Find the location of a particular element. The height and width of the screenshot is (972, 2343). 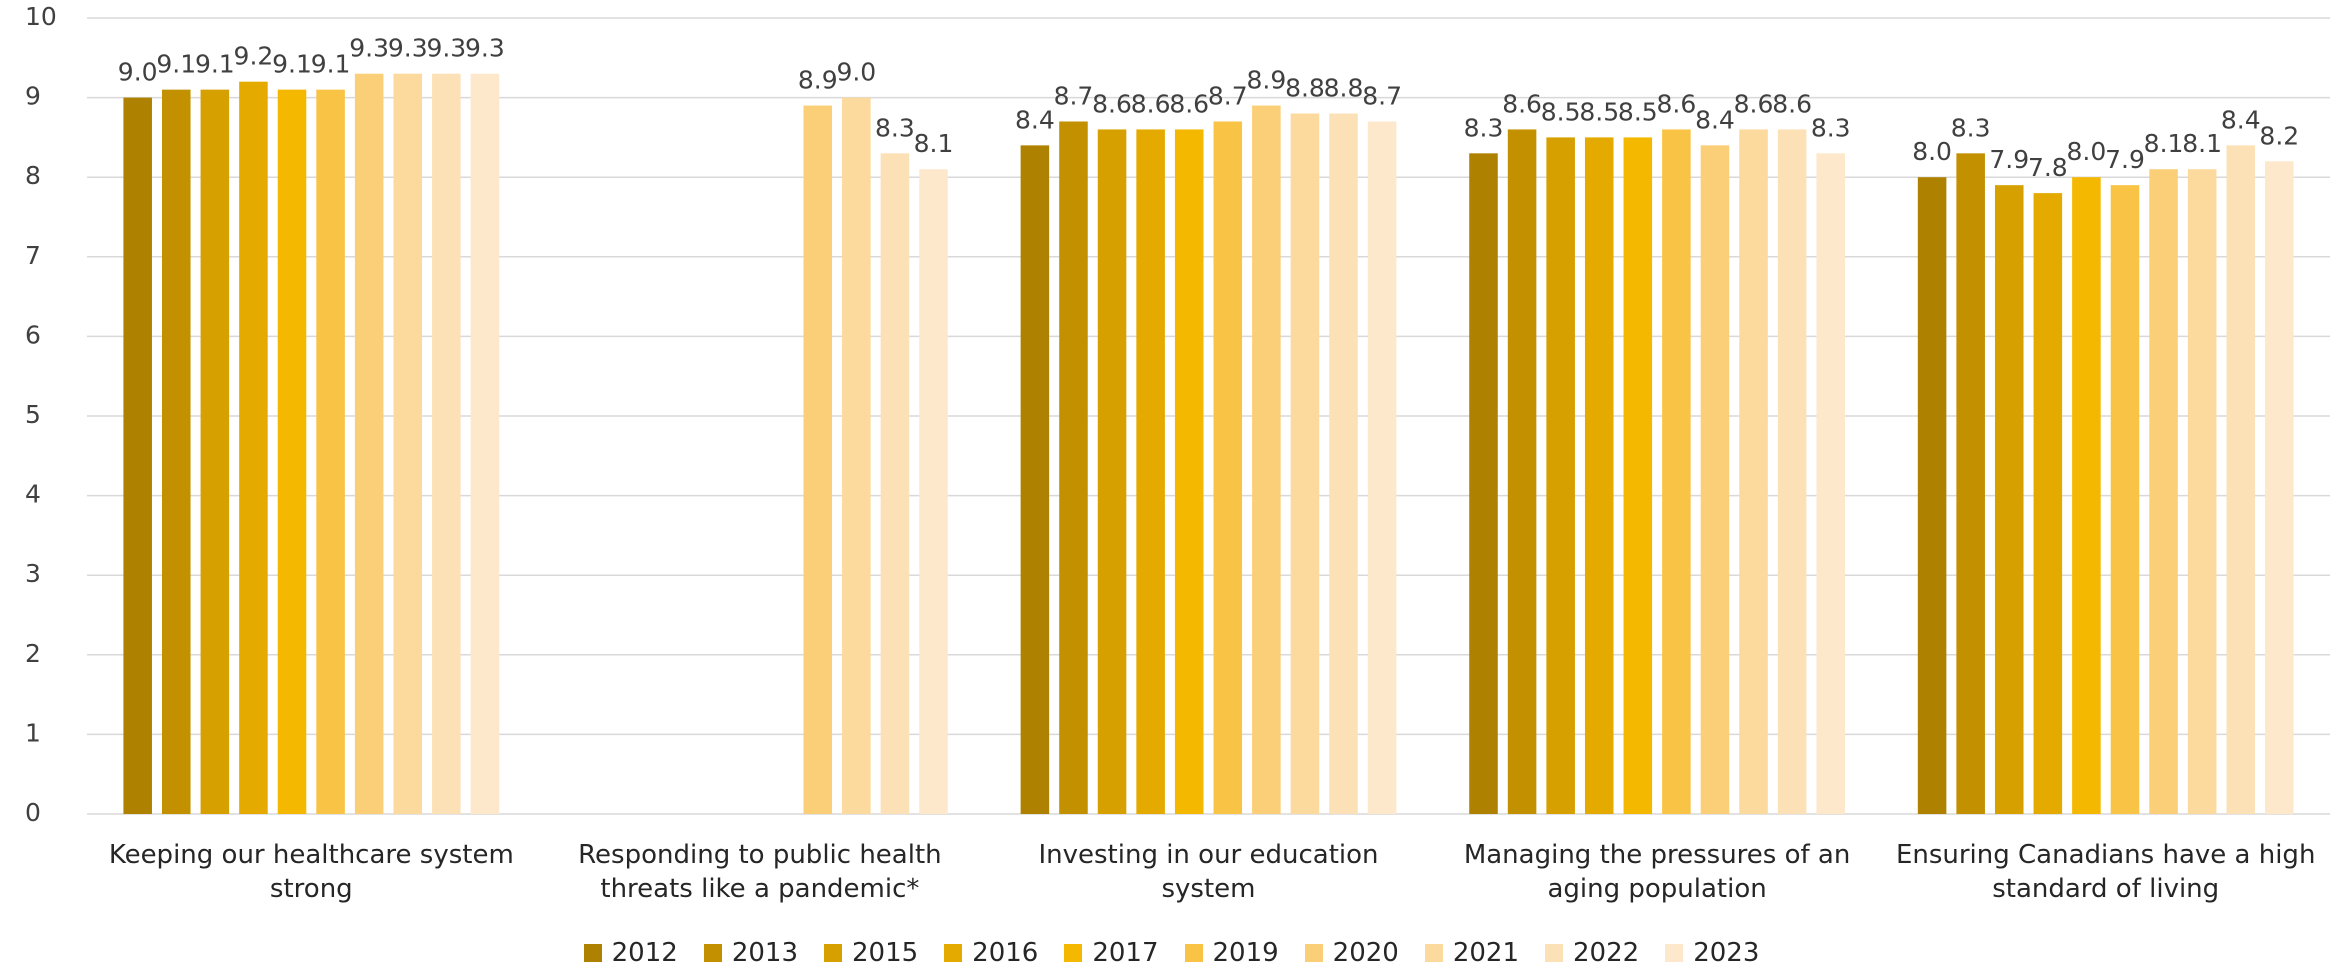

x-tick-label: Investing in our education system is located at coordinates (1208, 872).